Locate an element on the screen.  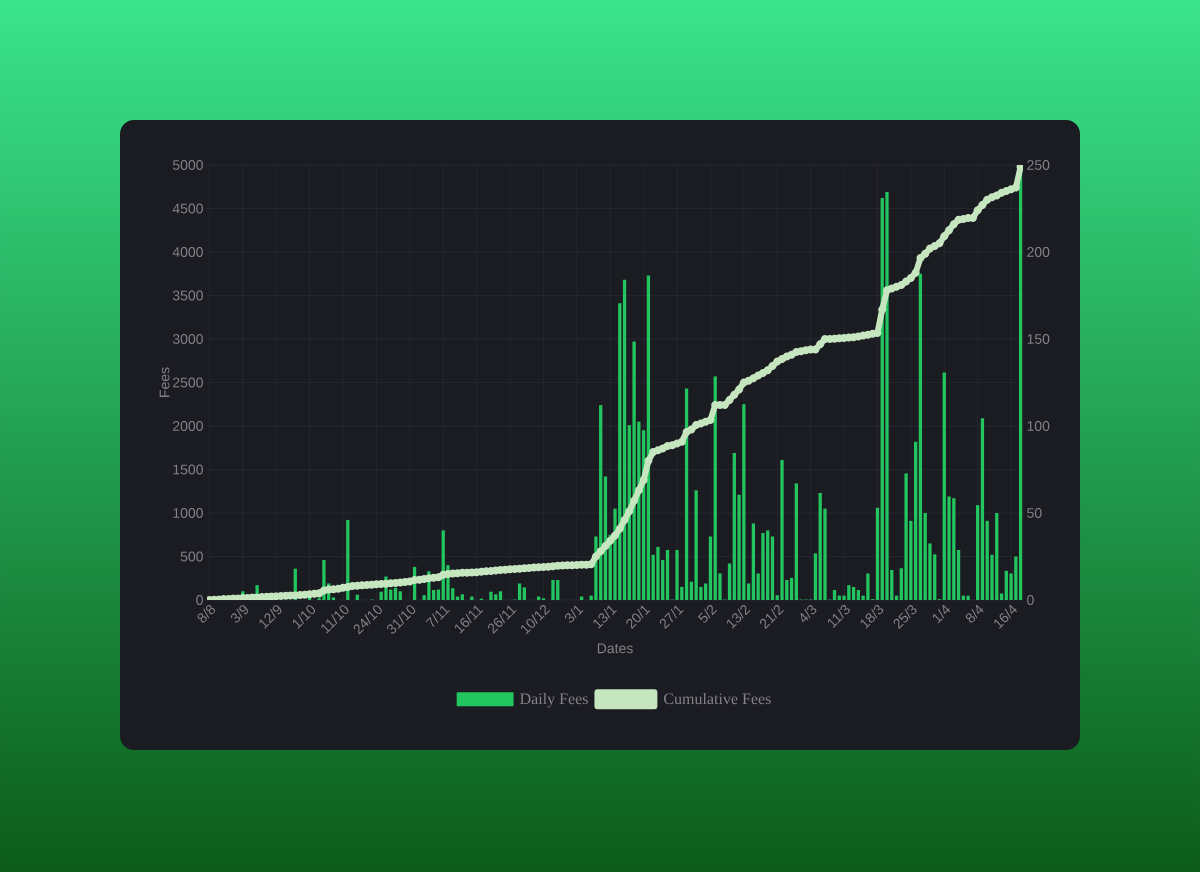
x-tick-label: 8/4 is located at coordinates (974, 613).